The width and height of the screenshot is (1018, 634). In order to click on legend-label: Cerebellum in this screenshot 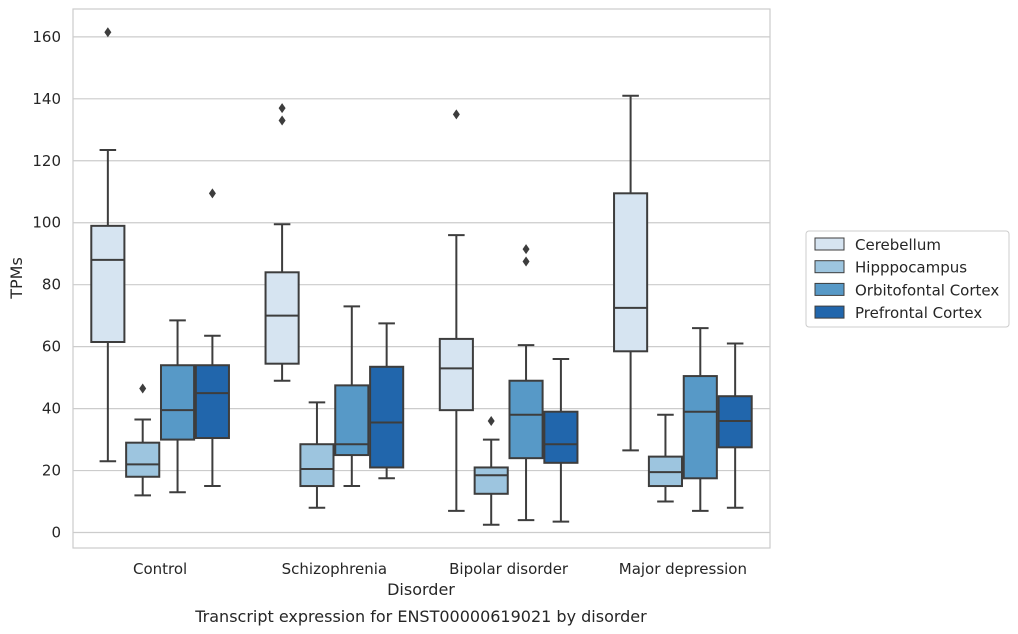, I will do `click(898, 245)`.